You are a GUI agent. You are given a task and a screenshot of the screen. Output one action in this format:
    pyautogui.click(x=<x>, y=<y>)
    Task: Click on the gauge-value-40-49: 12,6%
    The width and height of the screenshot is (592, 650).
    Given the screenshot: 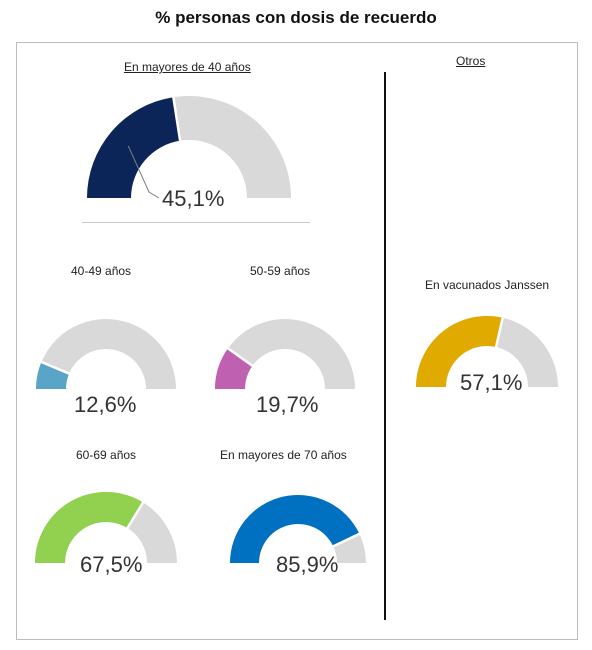 What is the action you would take?
    pyautogui.click(x=105, y=404)
    